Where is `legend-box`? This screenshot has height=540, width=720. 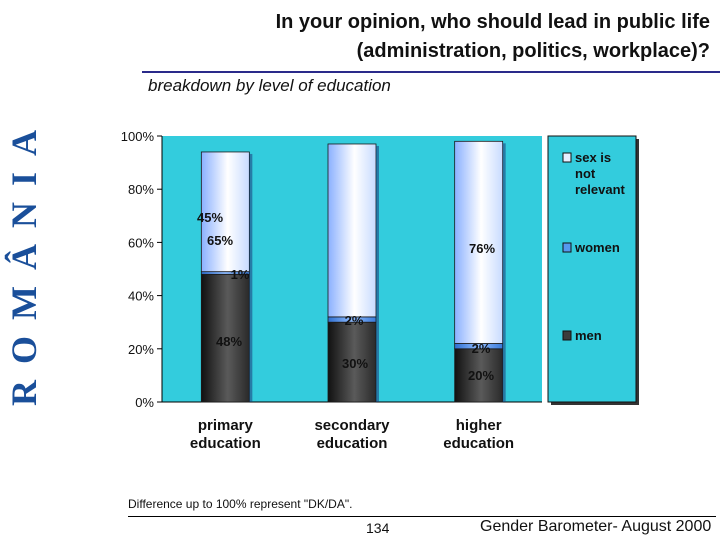
legend-box is located at coordinates (592, 269).